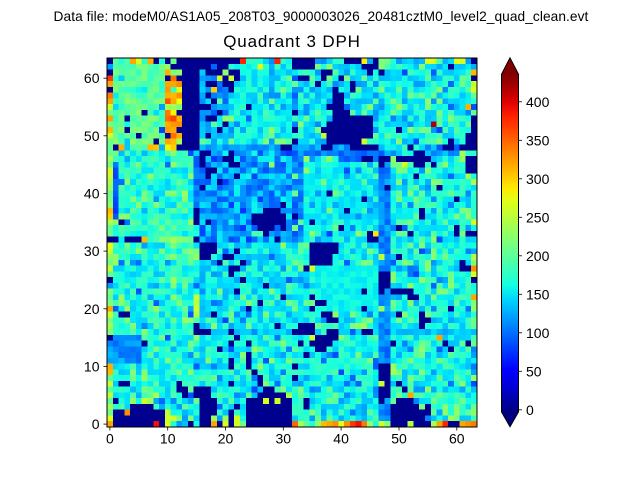 Image resolution: width=640 pixels, height=480 pixels. Describe the element at coordinates (538, 294) in the screenshot. I see `svg-text: 150` at that location.